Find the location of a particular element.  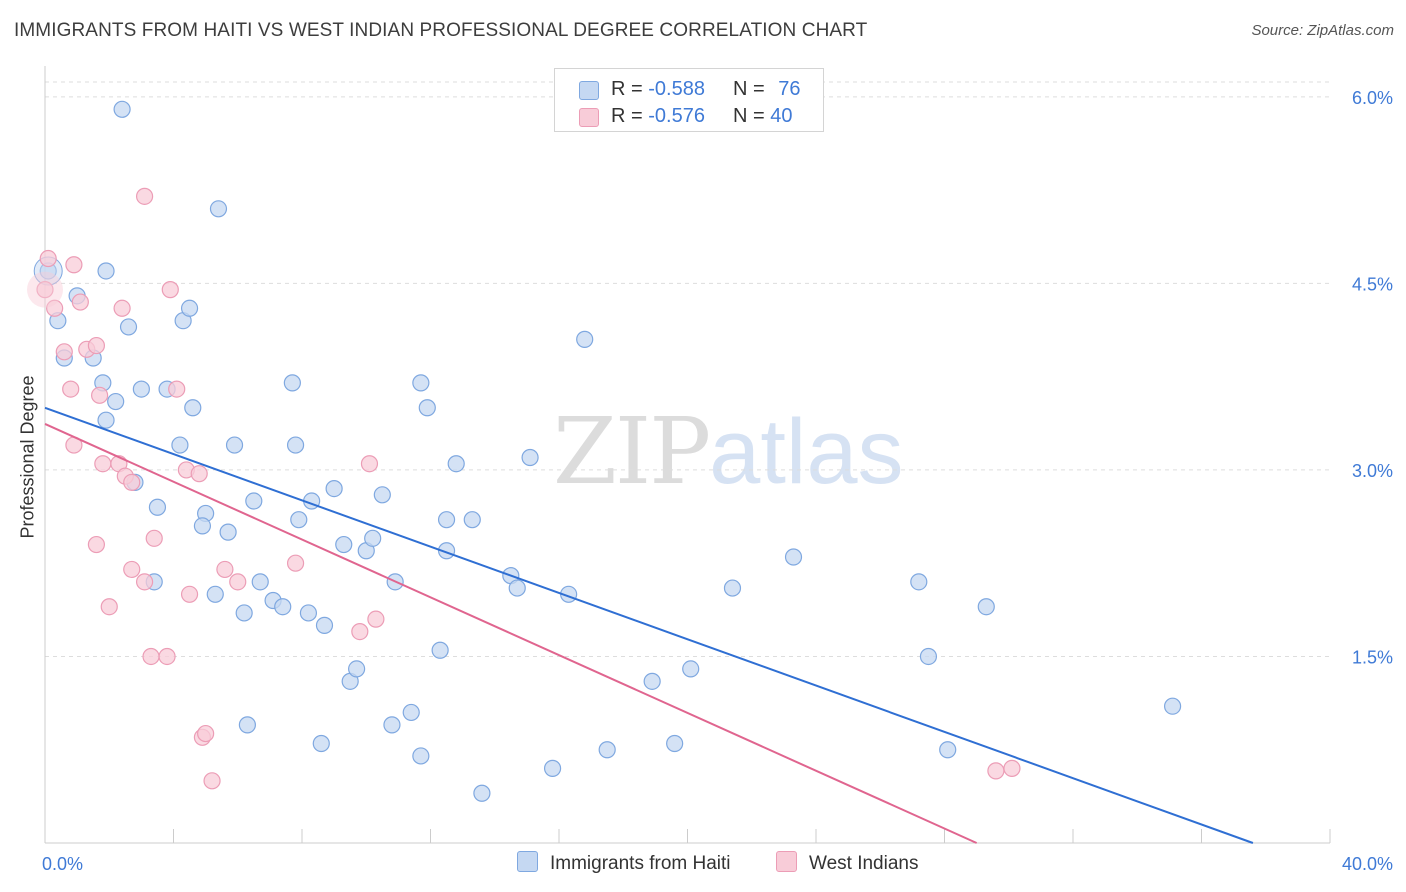

correlation-legend: R = -0.588 N = 76 R = -0.576 N = 40 is located at coordinates (689, 100).